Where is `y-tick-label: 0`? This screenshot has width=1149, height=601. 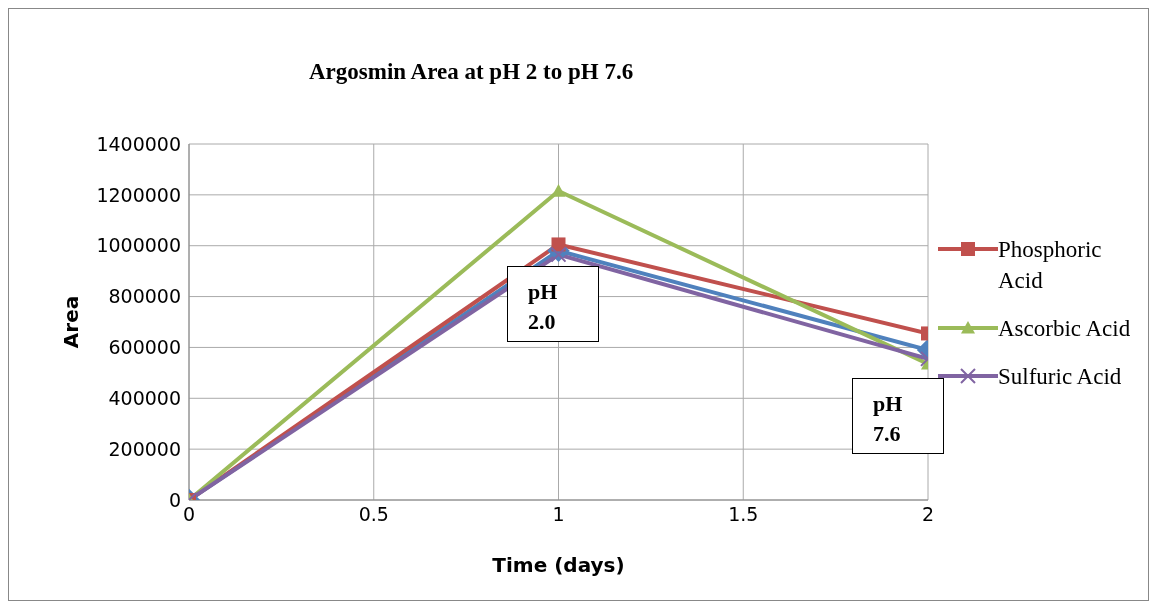 y-tick-label: 0 is located at coordinates (174, 499).